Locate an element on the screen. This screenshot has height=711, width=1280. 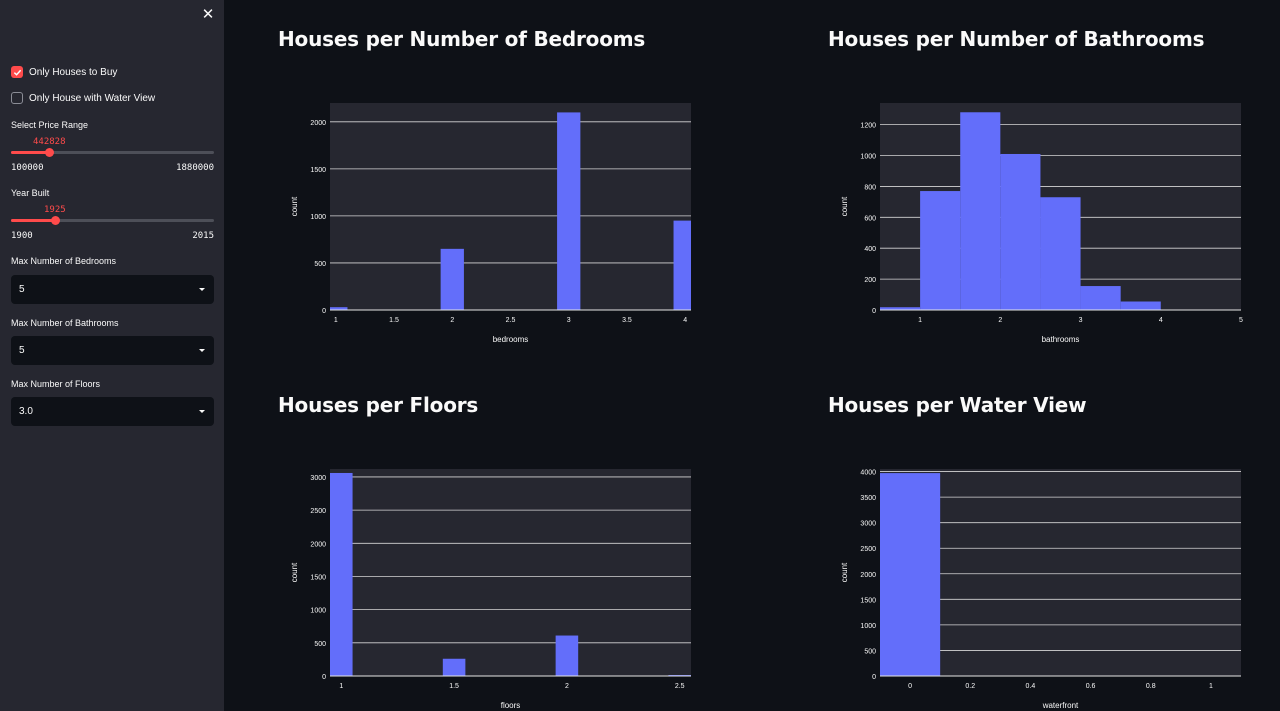
only-water-view-label: Only House with Water View is located at coordinates (92, 98).